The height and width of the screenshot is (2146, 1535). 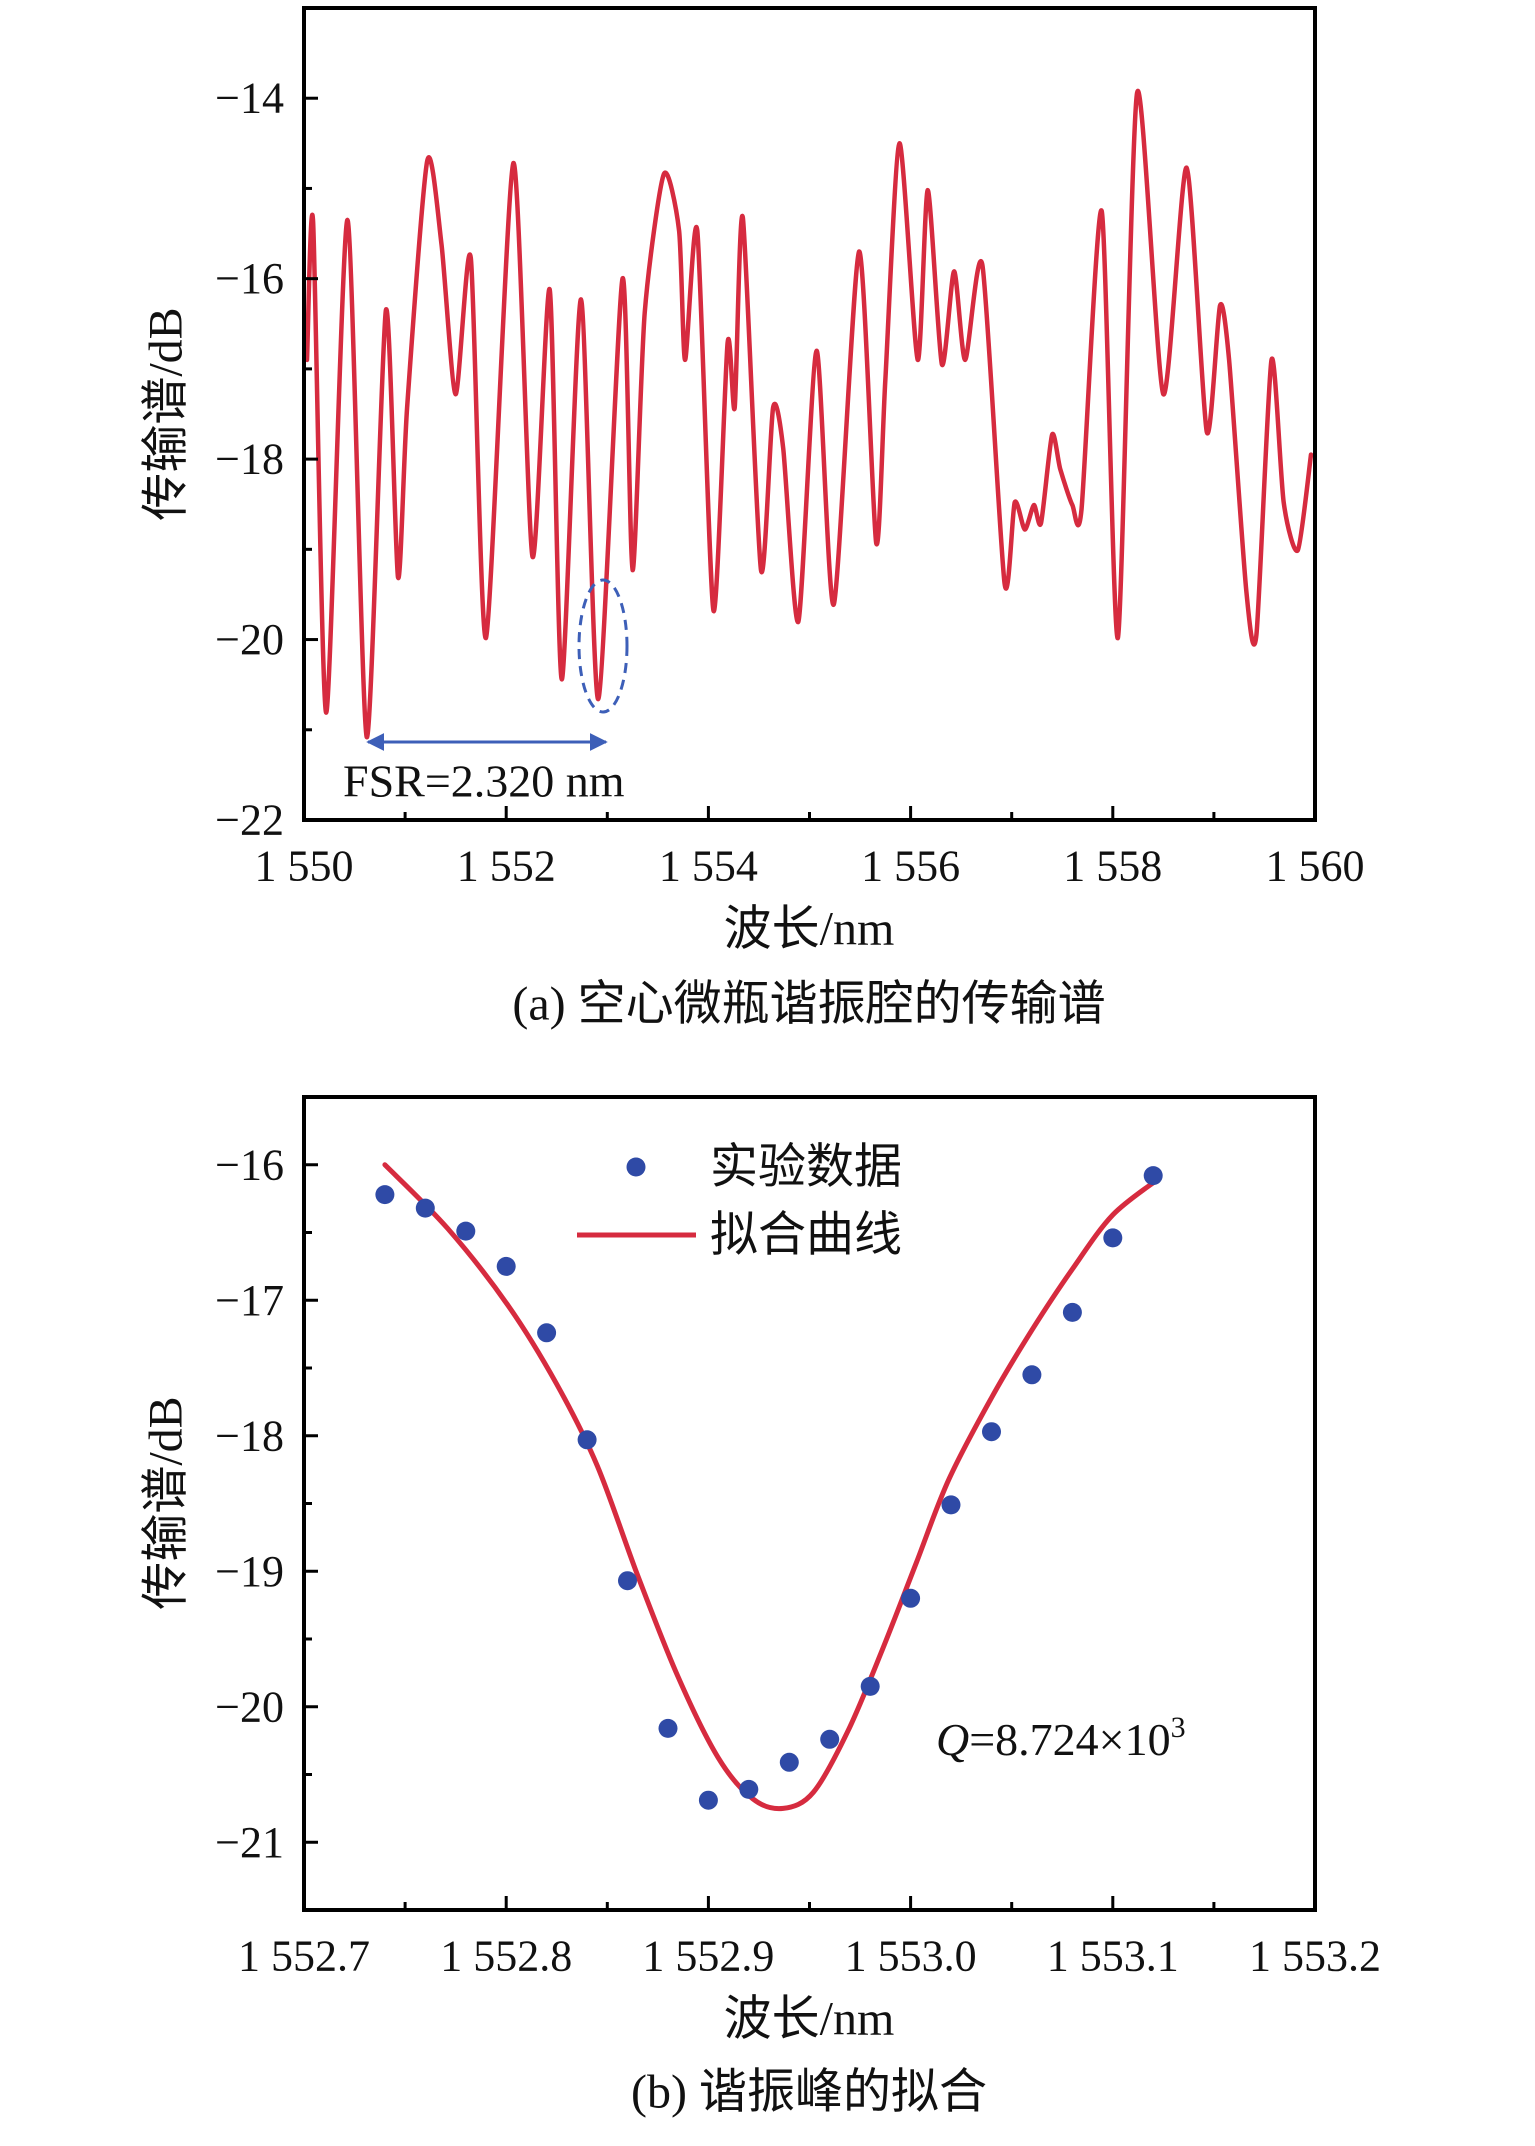 What do you see at coordinates (486, 692) in the screenshot?
I see `fsr-annotation: FSR=2.320 nm` at bounding box center [486, 692].